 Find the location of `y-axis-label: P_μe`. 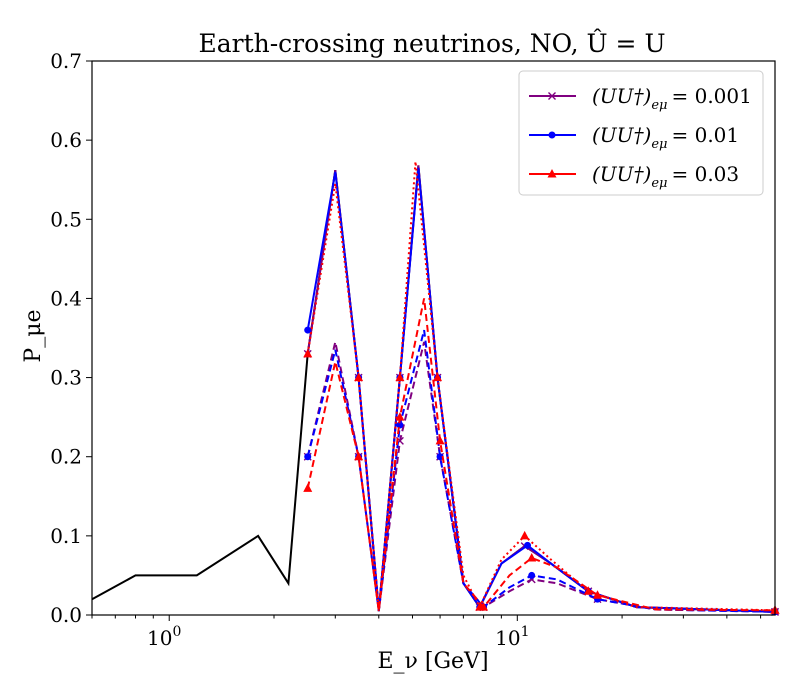

y-axis-label: P_μe is located at coordinates (33, 335).